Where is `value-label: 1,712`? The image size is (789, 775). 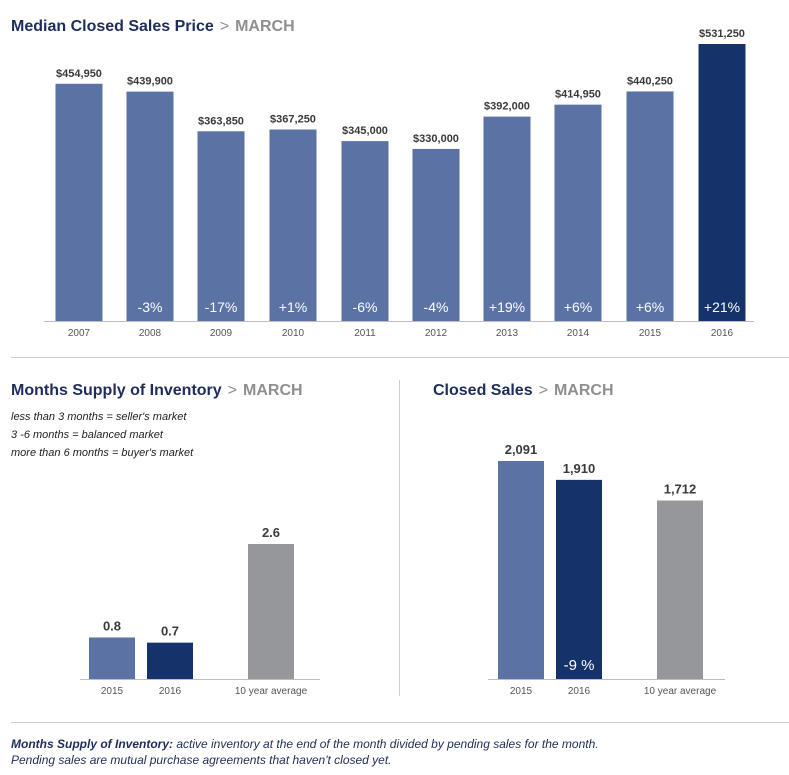
value-label: 1,712 is located at coordinates (680, 489).